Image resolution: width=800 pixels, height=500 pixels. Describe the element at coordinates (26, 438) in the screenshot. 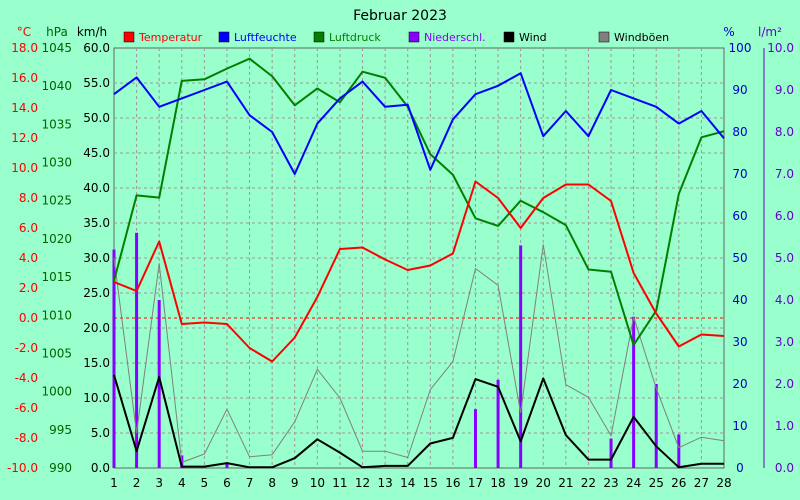

I see `temp-tick-label: -8.0` at that location.